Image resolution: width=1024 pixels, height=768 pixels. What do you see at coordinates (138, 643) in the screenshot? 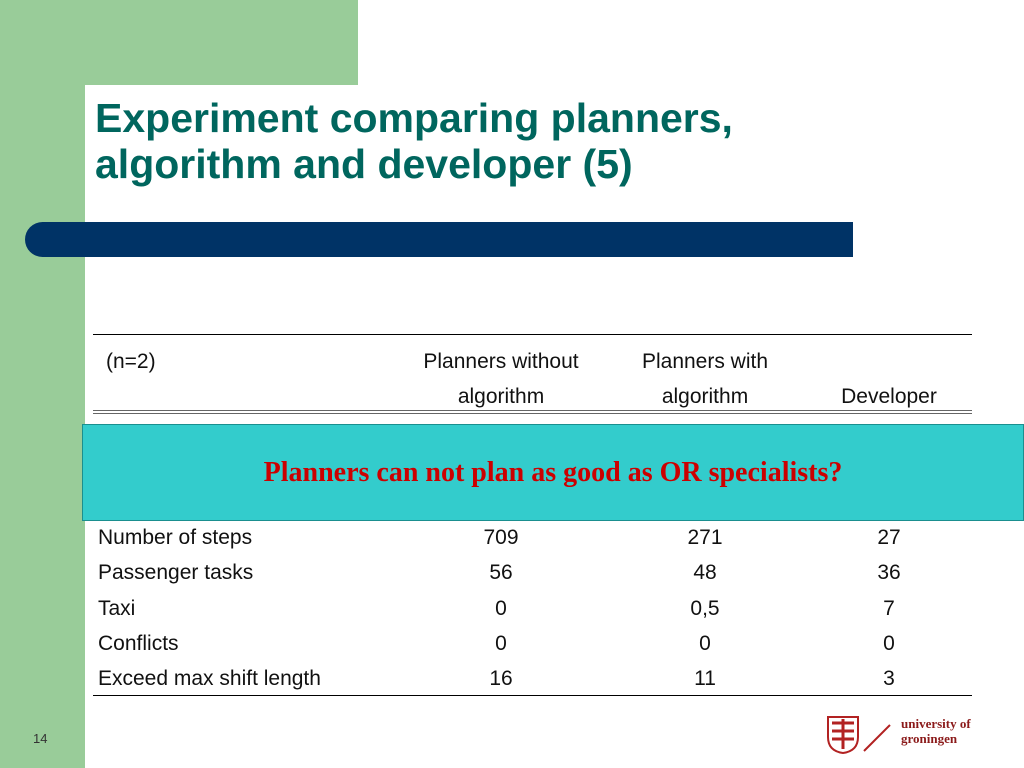
I see `table-cell: Conflicts` at bounding box center [138, 643].